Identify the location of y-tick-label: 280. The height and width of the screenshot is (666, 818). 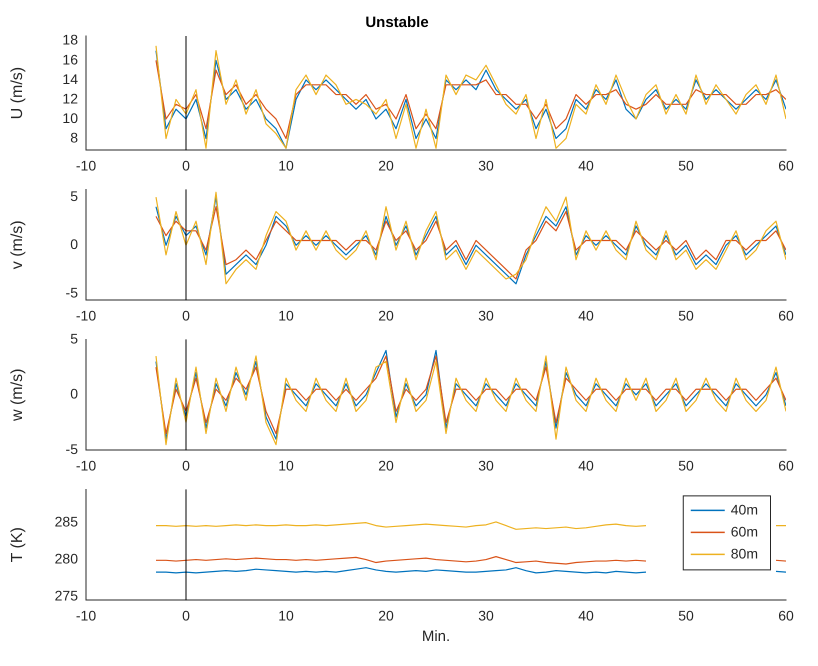
(66, 558).